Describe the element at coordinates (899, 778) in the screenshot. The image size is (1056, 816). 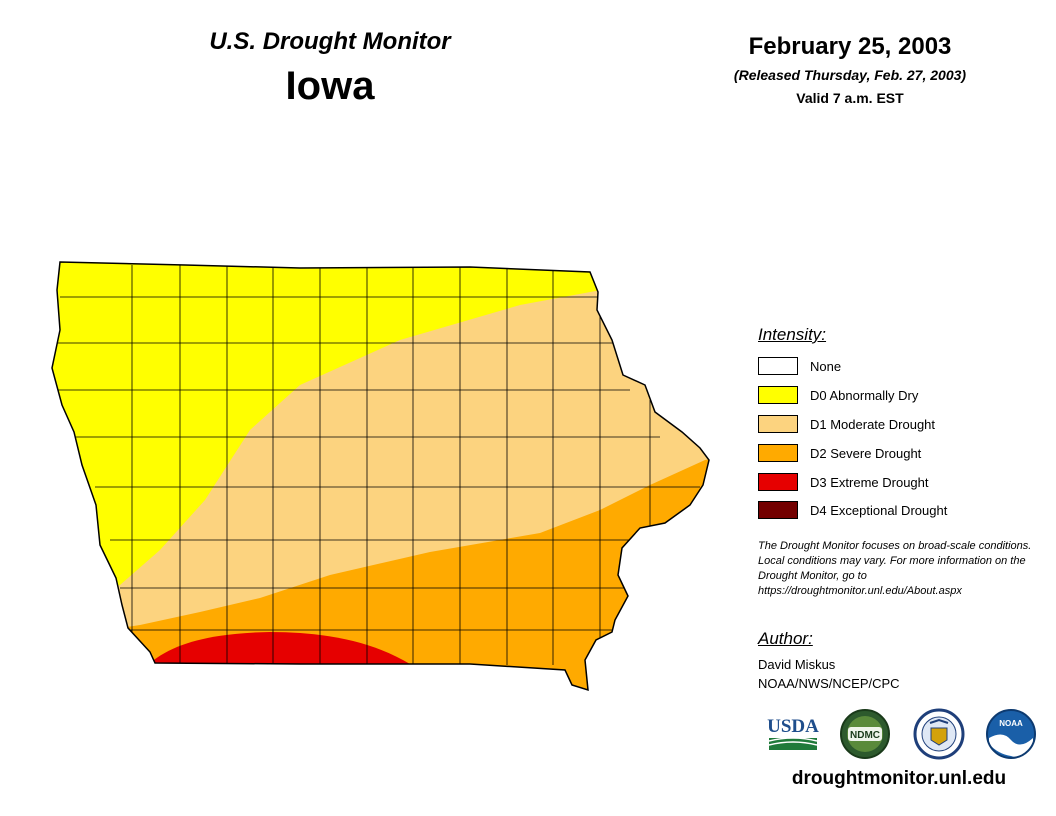
I see `website-link: droughtmonitor.unl.edu` at that location.